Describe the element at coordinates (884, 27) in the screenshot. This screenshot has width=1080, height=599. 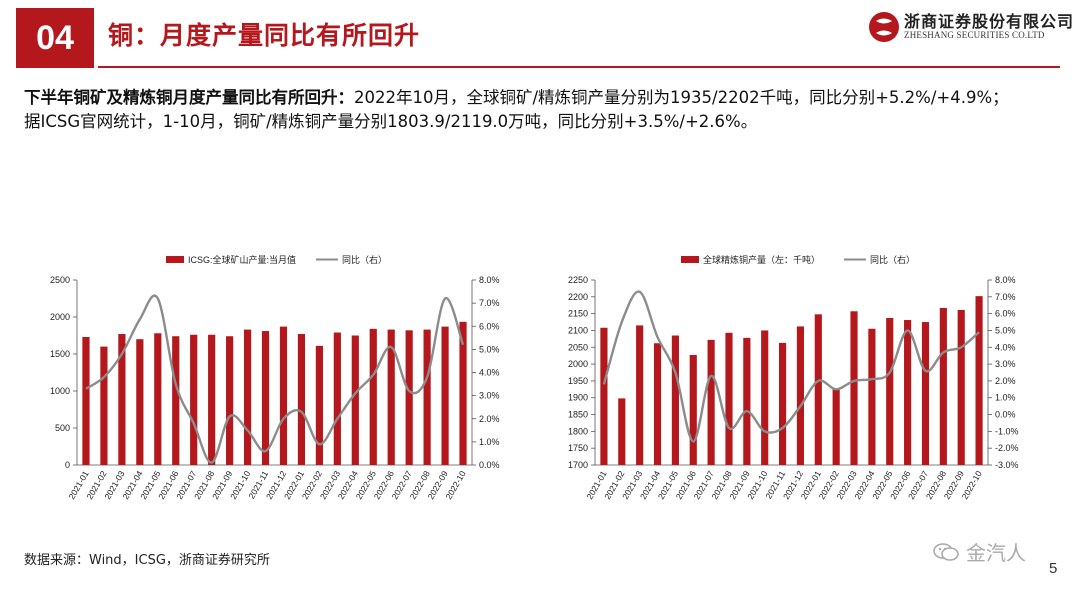
I see `company-logo-icon` at that location.